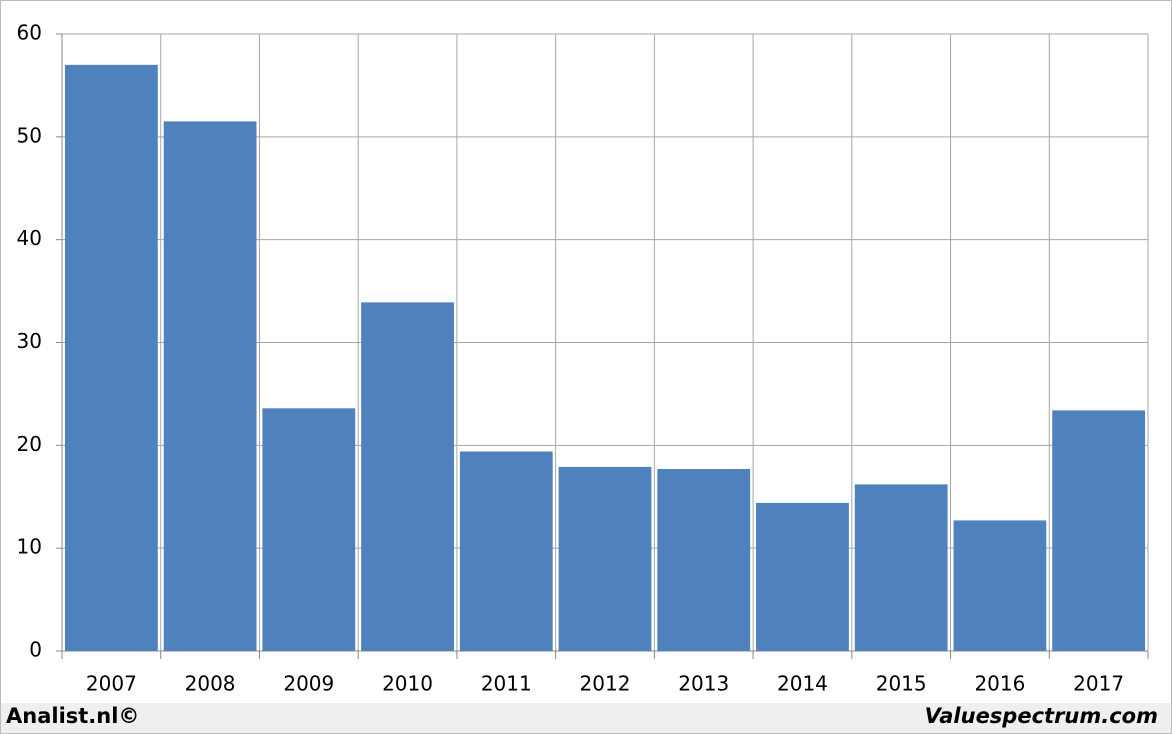 The width and height of the screenshot is (1172, 734). I want to click on x-tick-label: 2008, so click(210, 684).